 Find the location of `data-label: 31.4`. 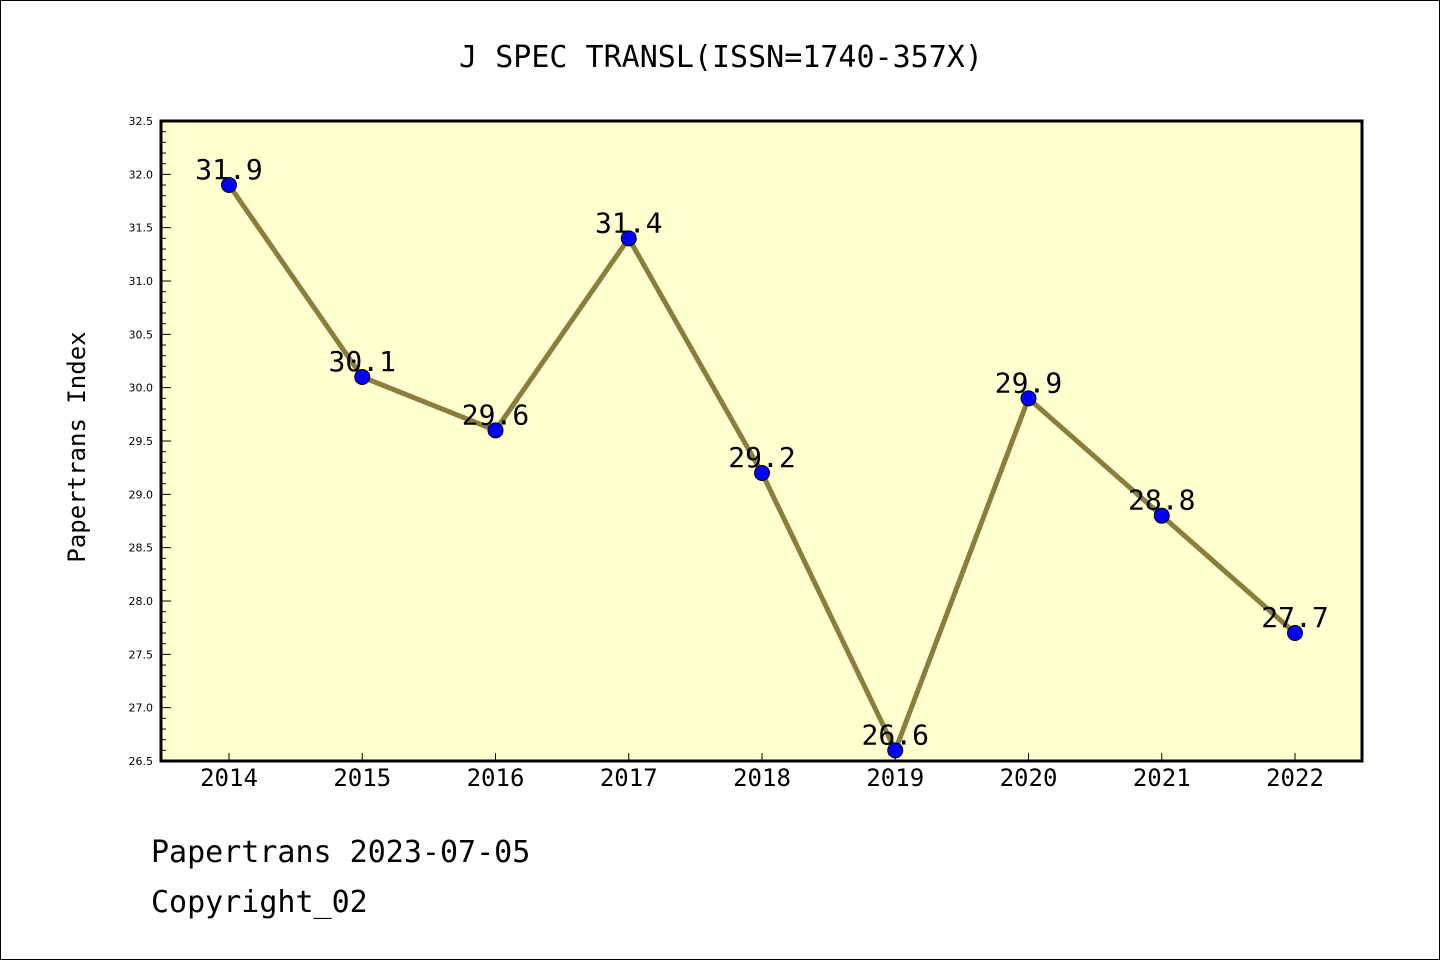

data-label: 31.4 is located at coordinates (628, 222).